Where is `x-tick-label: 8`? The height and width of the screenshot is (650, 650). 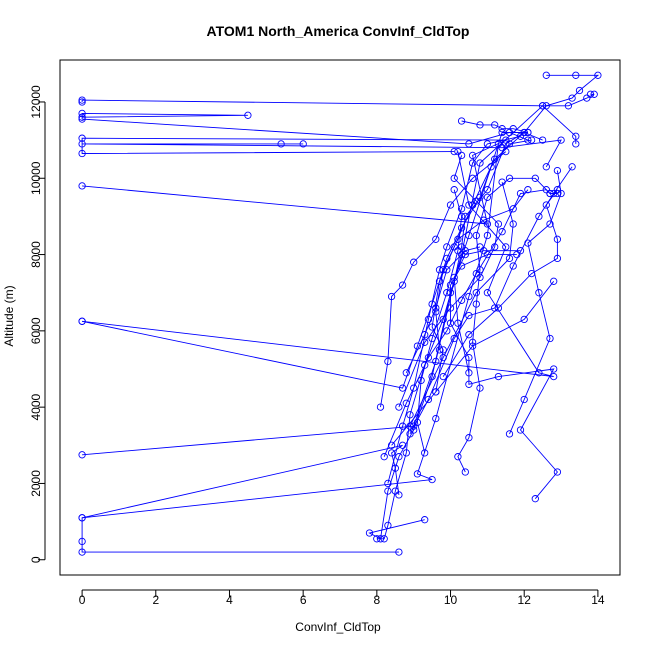
x-tick-label: 8 is located at coordinates (376, 600).